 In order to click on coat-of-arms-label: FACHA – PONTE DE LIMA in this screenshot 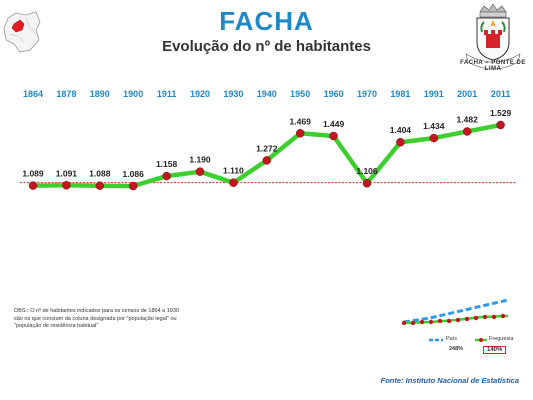, I will do `click(493, 66)`.